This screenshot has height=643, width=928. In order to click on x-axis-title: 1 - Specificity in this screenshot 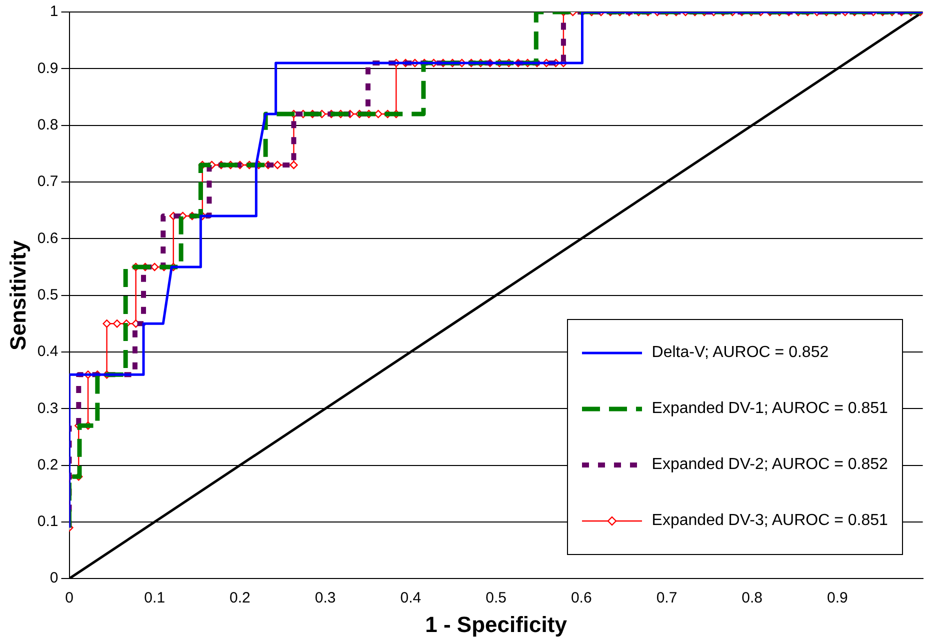, I will do `click(496, 624)`.